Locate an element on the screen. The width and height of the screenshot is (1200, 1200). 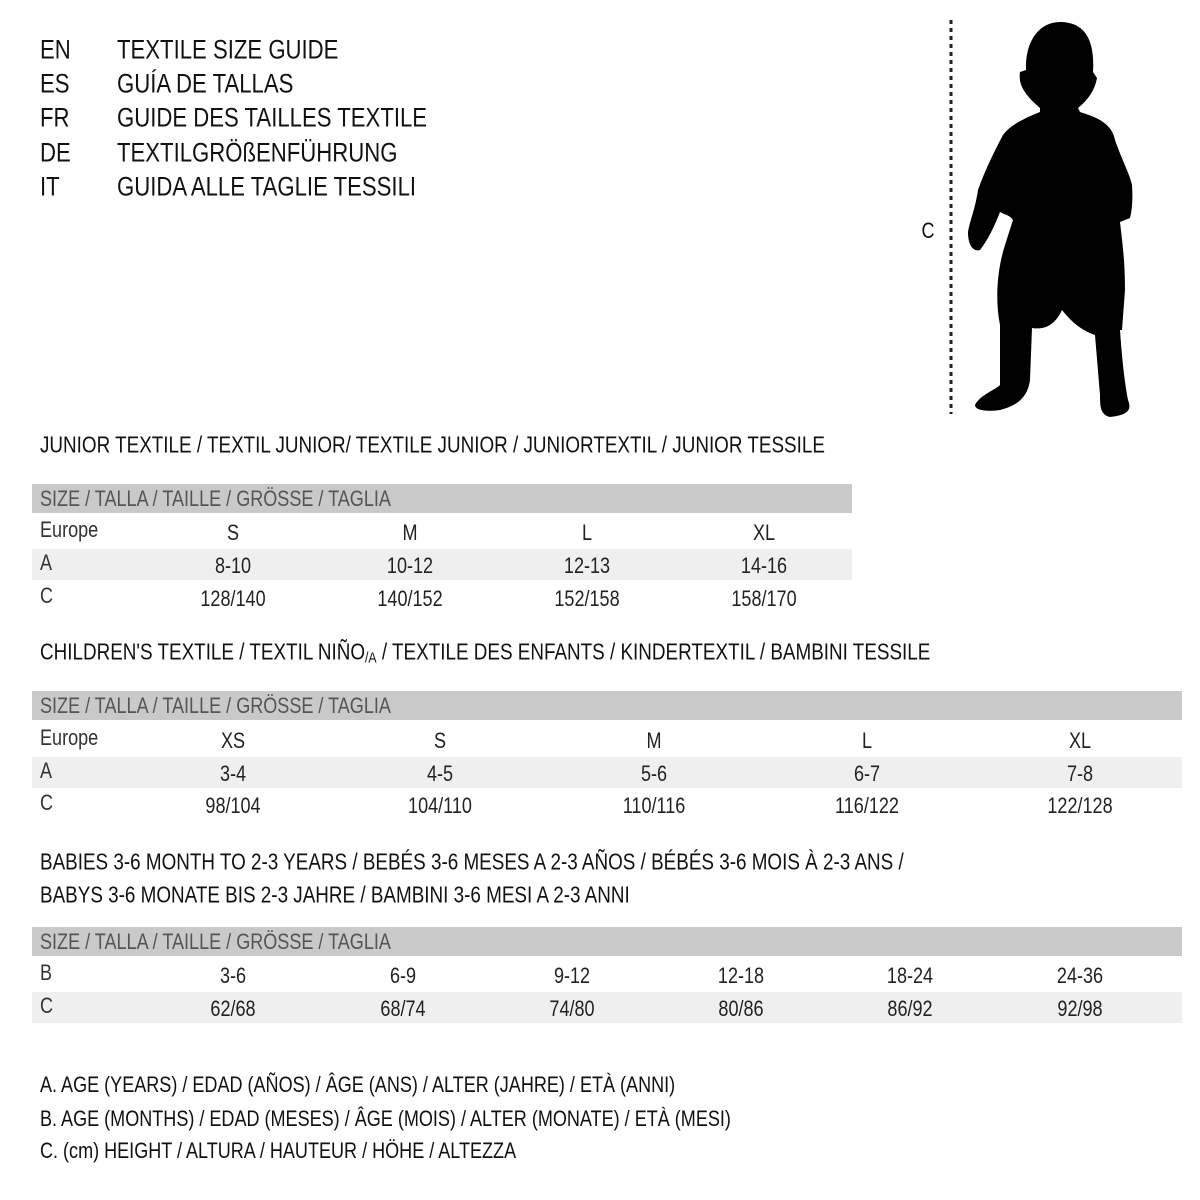
language-code: EN is located at coordinates (55, 49).